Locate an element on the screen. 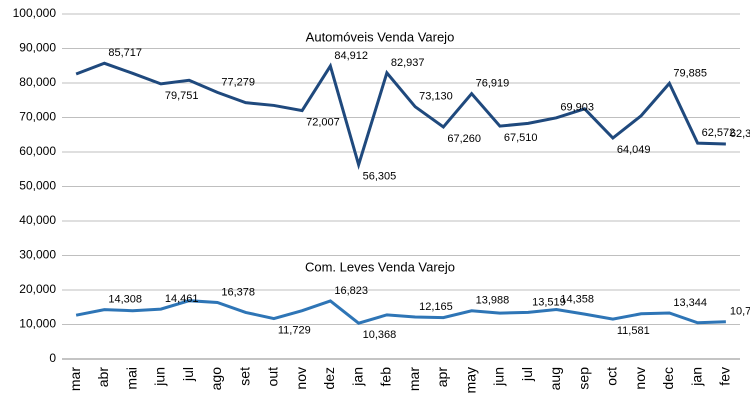 This screenshot has width=750, height=412. x-tick-label: oct is located at coordinates (612, 376).